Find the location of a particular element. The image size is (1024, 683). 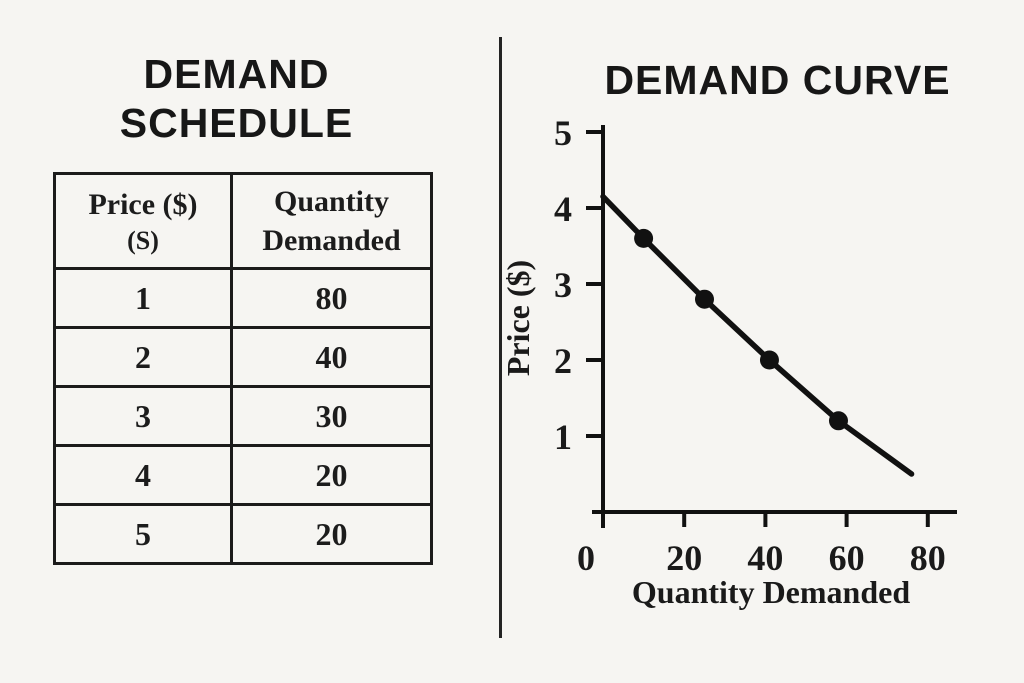

table-row: 5 20 is located at coordinates (243, 534).